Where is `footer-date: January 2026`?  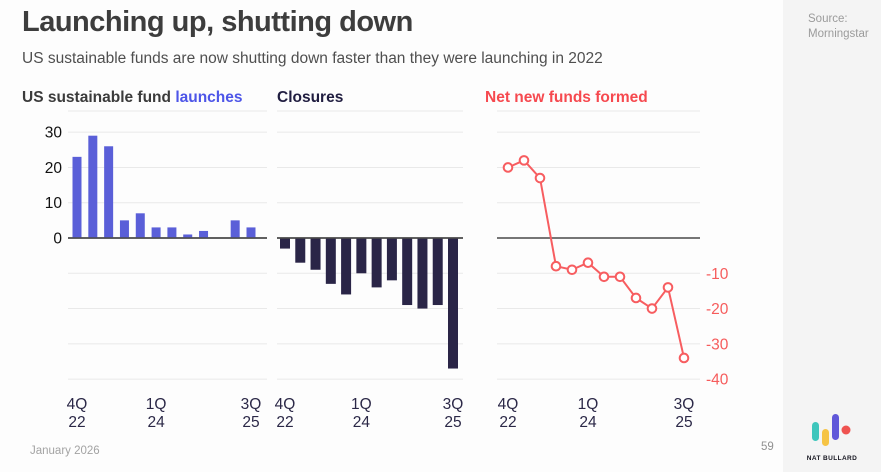 footer-date: January 2026 is located at coordinates (65, 451).